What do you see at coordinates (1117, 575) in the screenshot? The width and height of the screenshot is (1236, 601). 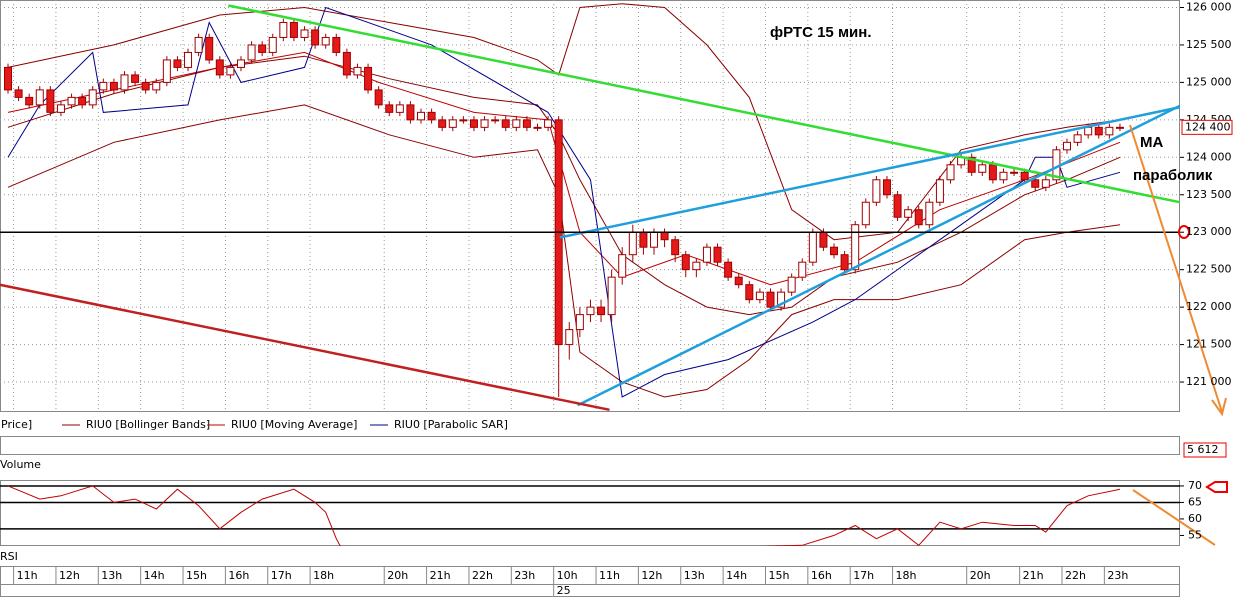 I see `x-tick-label: 23h` at bounding box center [1117, 575].